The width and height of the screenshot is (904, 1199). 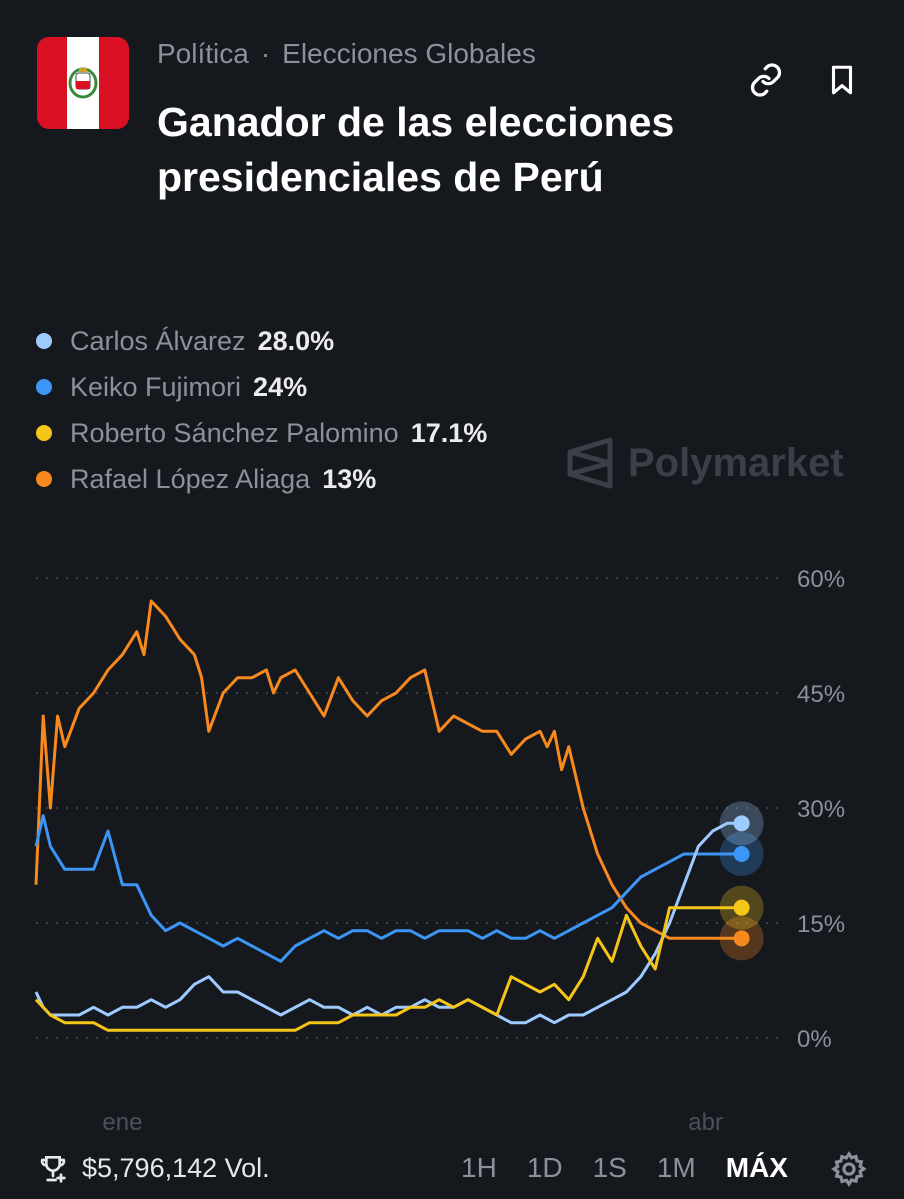 I want to click on legend-pct: 17.1%, so click(x=449, y=432).